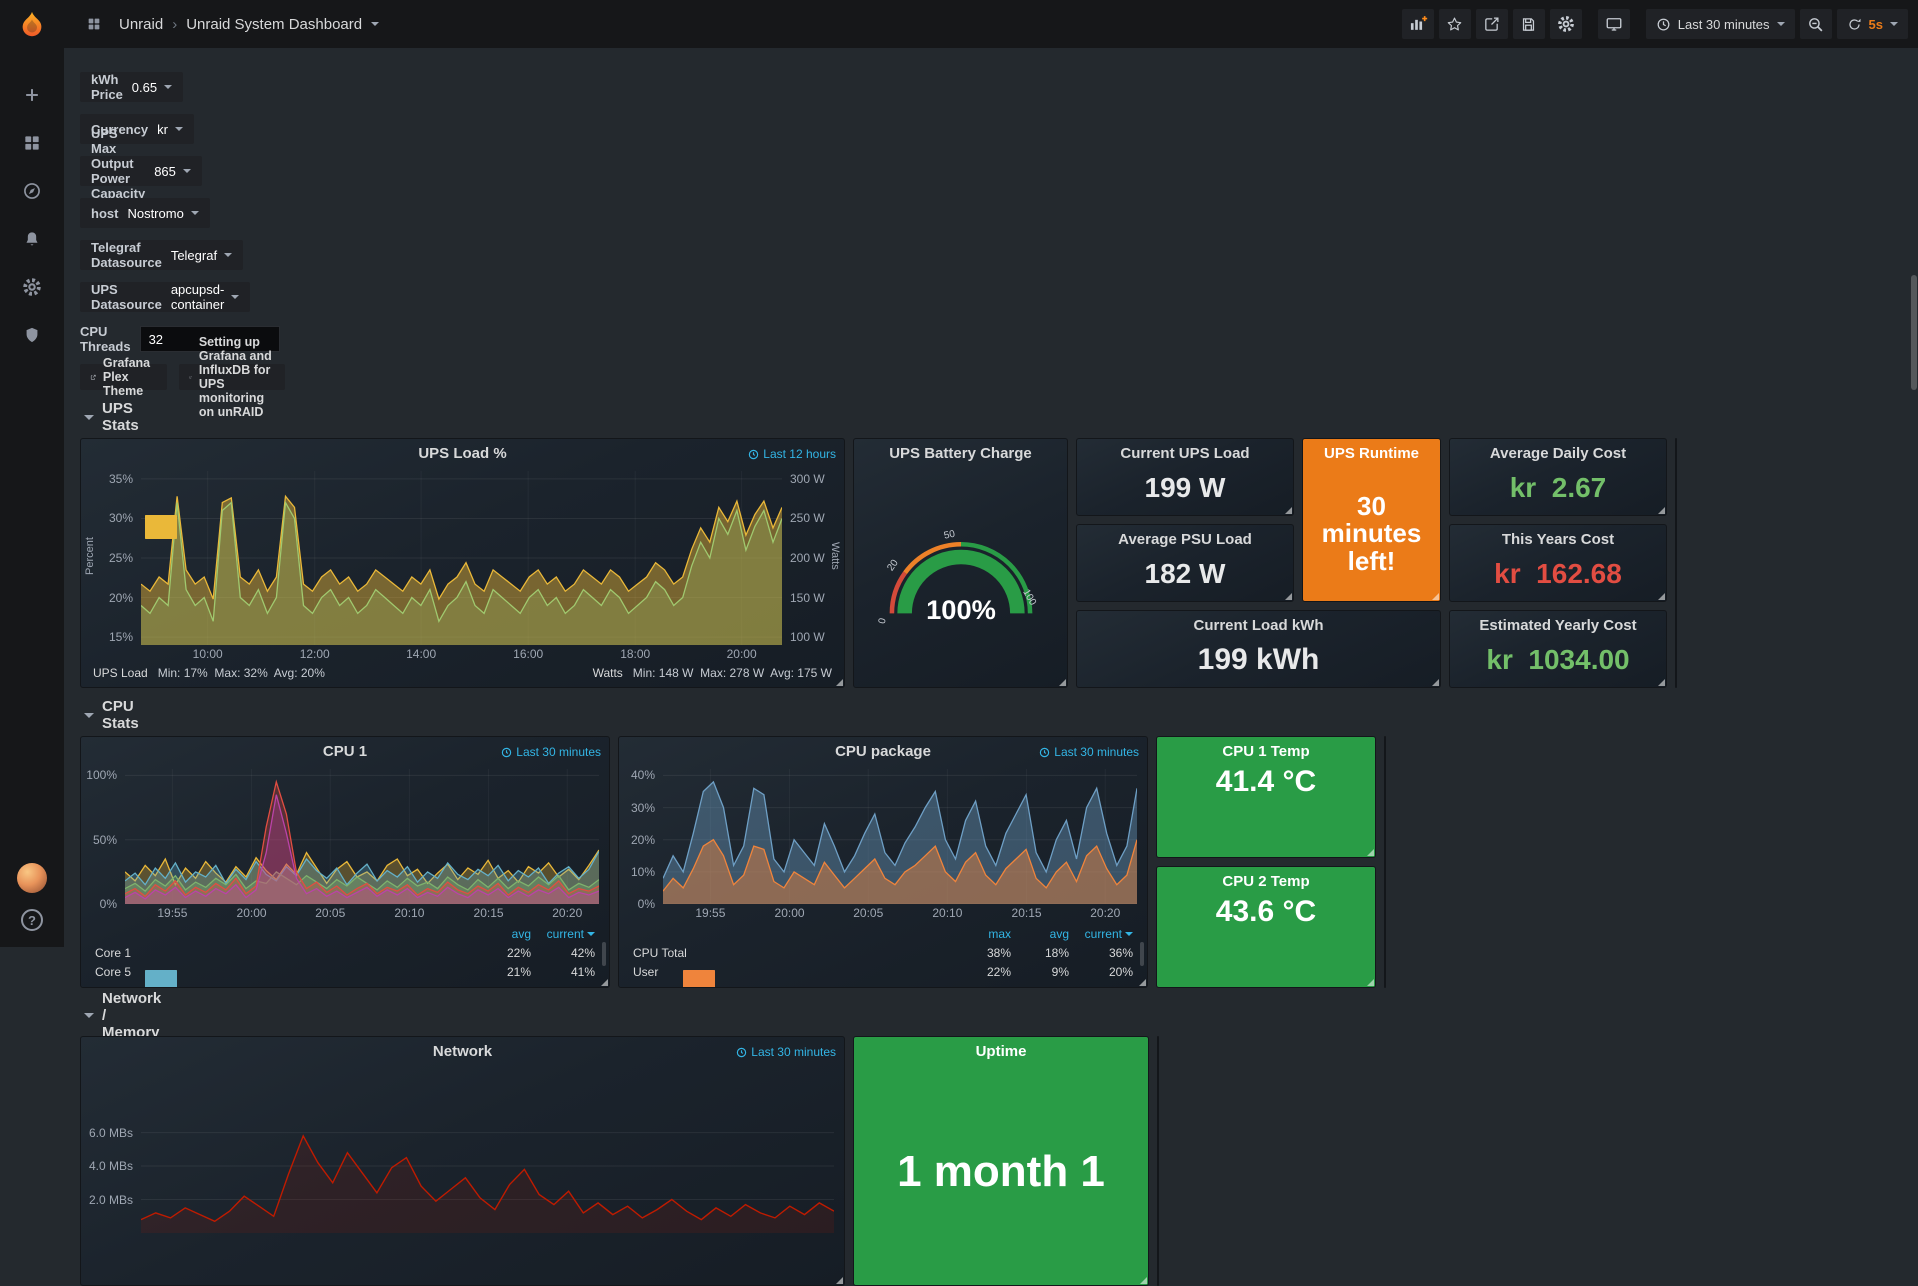 The width and height of the screenshot is (1918, 1286). I want to click on add-panel-icon, so click(1418, 24).